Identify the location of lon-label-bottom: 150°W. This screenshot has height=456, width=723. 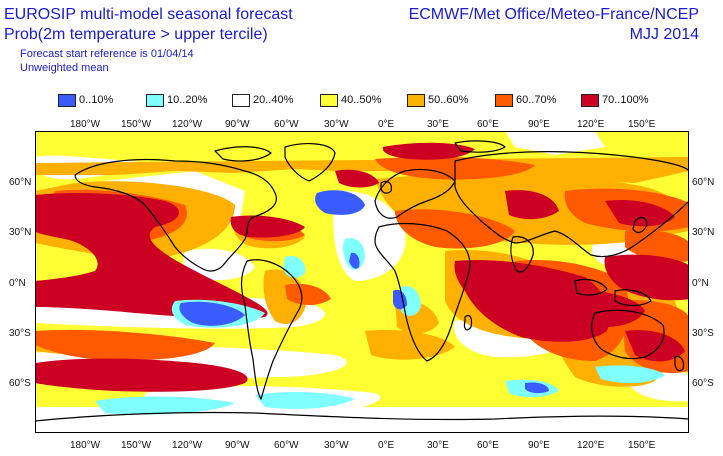
(136, 445).